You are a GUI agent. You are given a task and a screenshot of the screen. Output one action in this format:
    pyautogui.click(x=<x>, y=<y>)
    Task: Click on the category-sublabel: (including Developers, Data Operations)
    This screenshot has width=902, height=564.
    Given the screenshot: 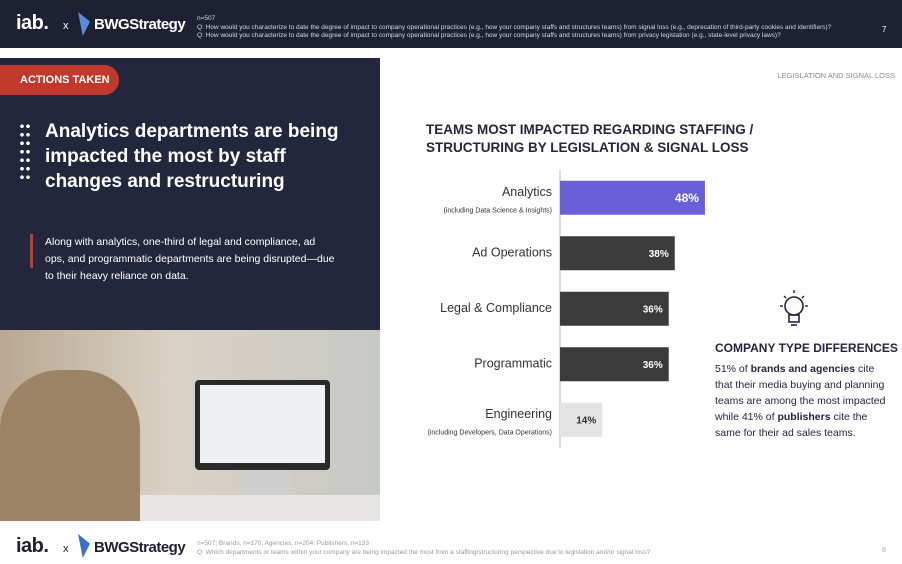 What is the action you would take?
    pyautogui.click(x=489, y=433)
    